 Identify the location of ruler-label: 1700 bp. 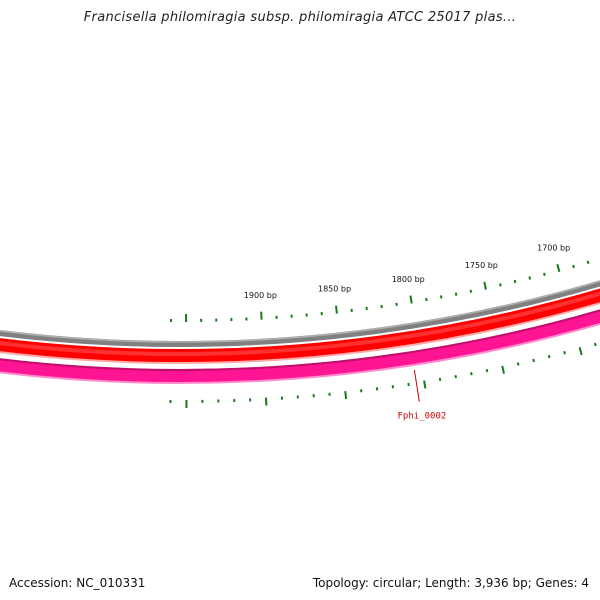
(553, 248).